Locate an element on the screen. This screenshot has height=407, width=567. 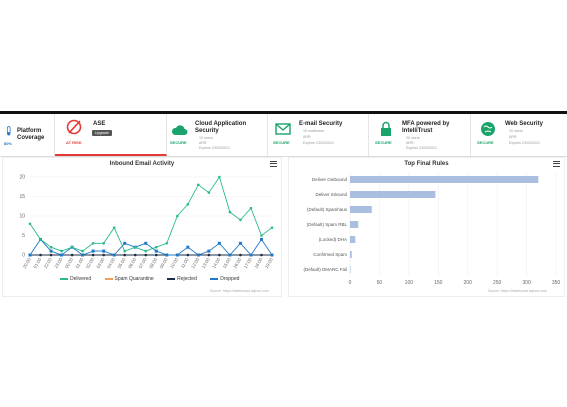
x-tick-label: 22:00 is located at coordinates (48, 263).